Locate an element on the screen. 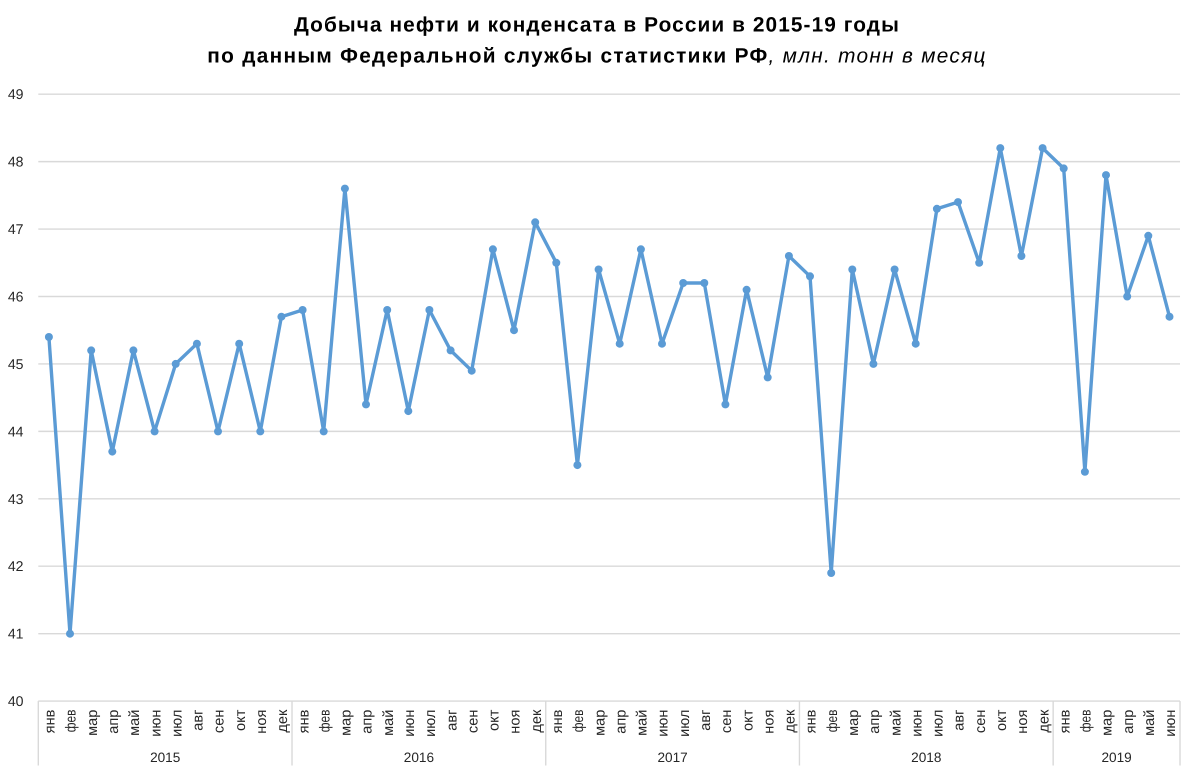 The height and width of the screenshot is (783, 1195). svg-text: 2015 is located at coordinates (165, 757).